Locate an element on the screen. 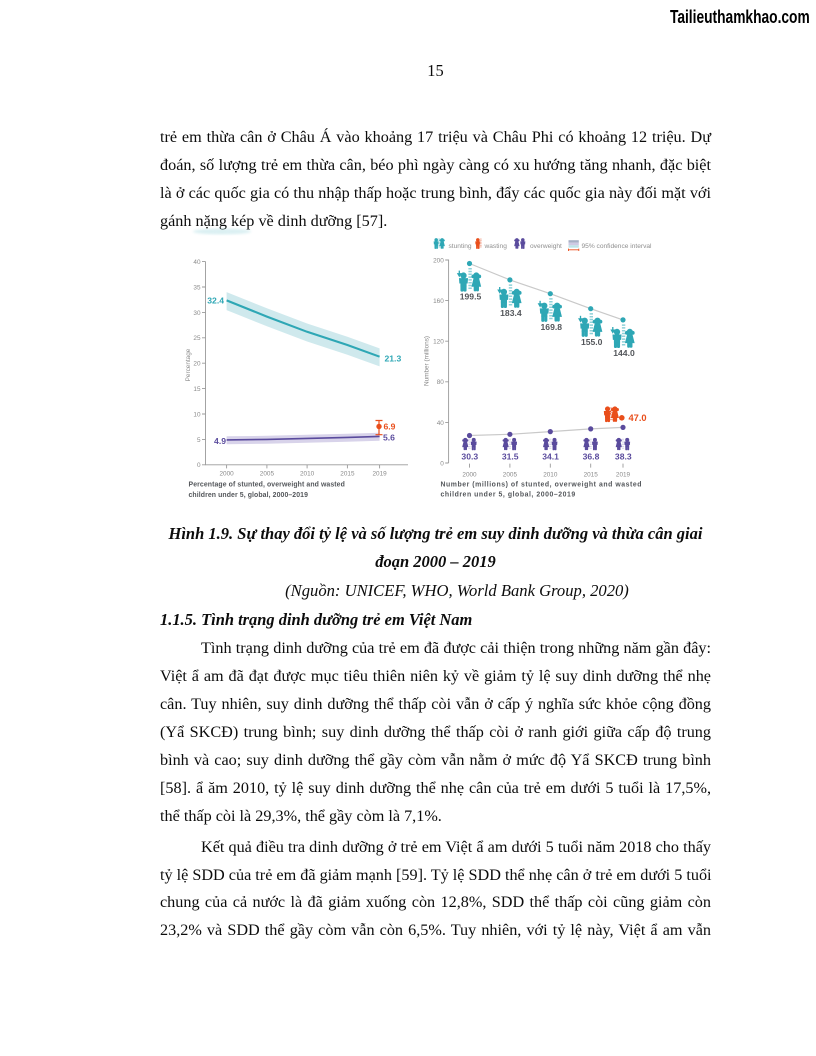  svg-text: 169.8 is located at coordinates (552, 327).